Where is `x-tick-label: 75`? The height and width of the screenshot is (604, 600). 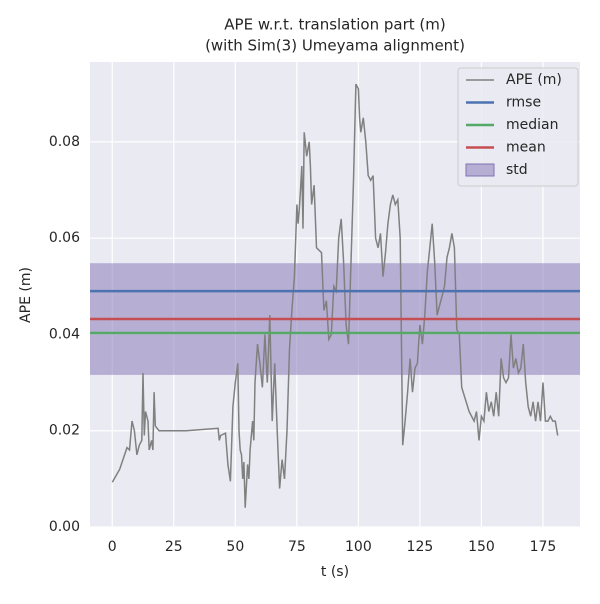
x-tick-label: 75 is located at coordinates (297, 547).